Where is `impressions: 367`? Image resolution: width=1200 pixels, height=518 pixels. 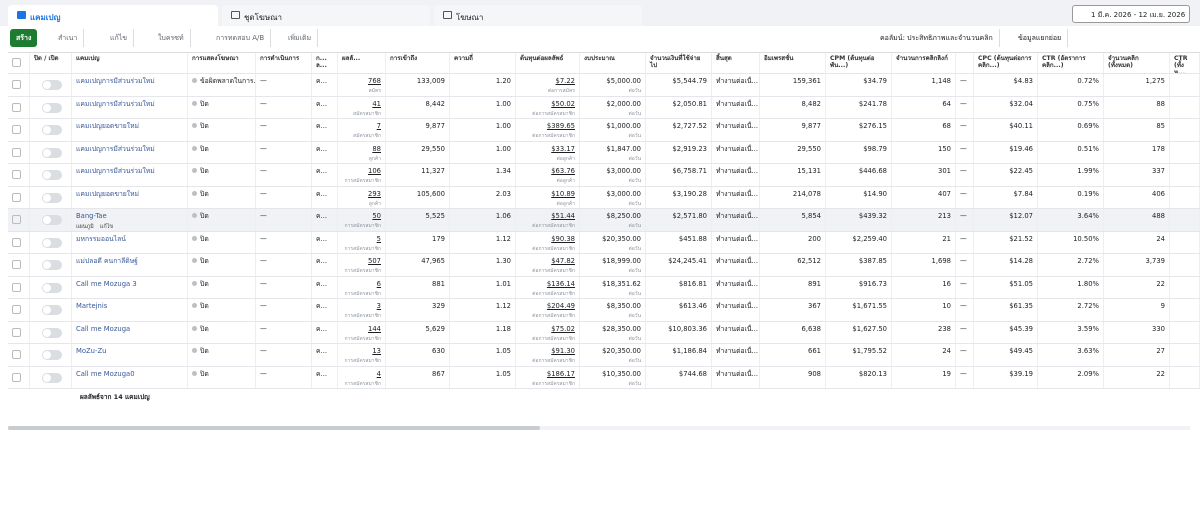
impressions: 367 is located at coordinates (814, 306).